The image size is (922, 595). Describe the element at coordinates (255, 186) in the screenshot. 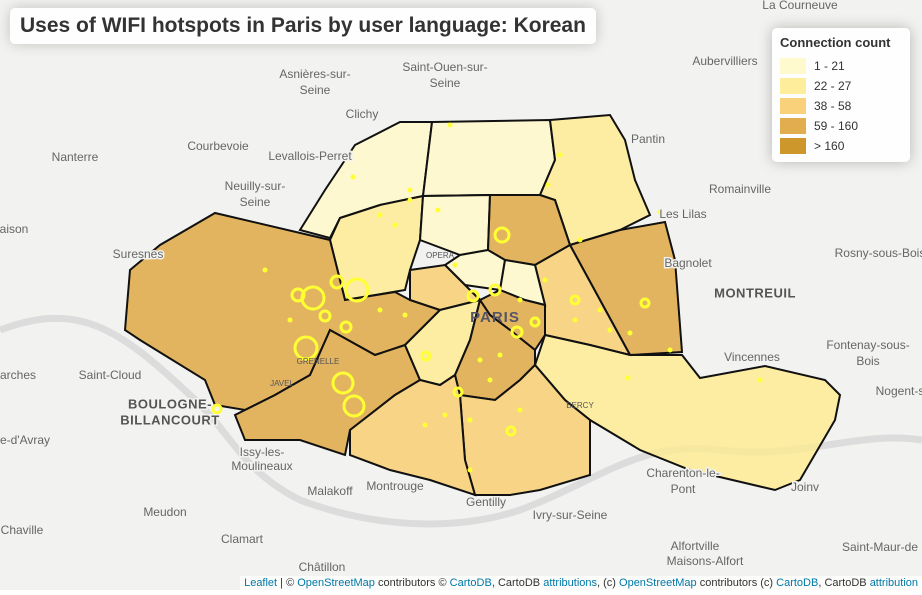

I see `place-label: Neuilly-sur-` at that location.